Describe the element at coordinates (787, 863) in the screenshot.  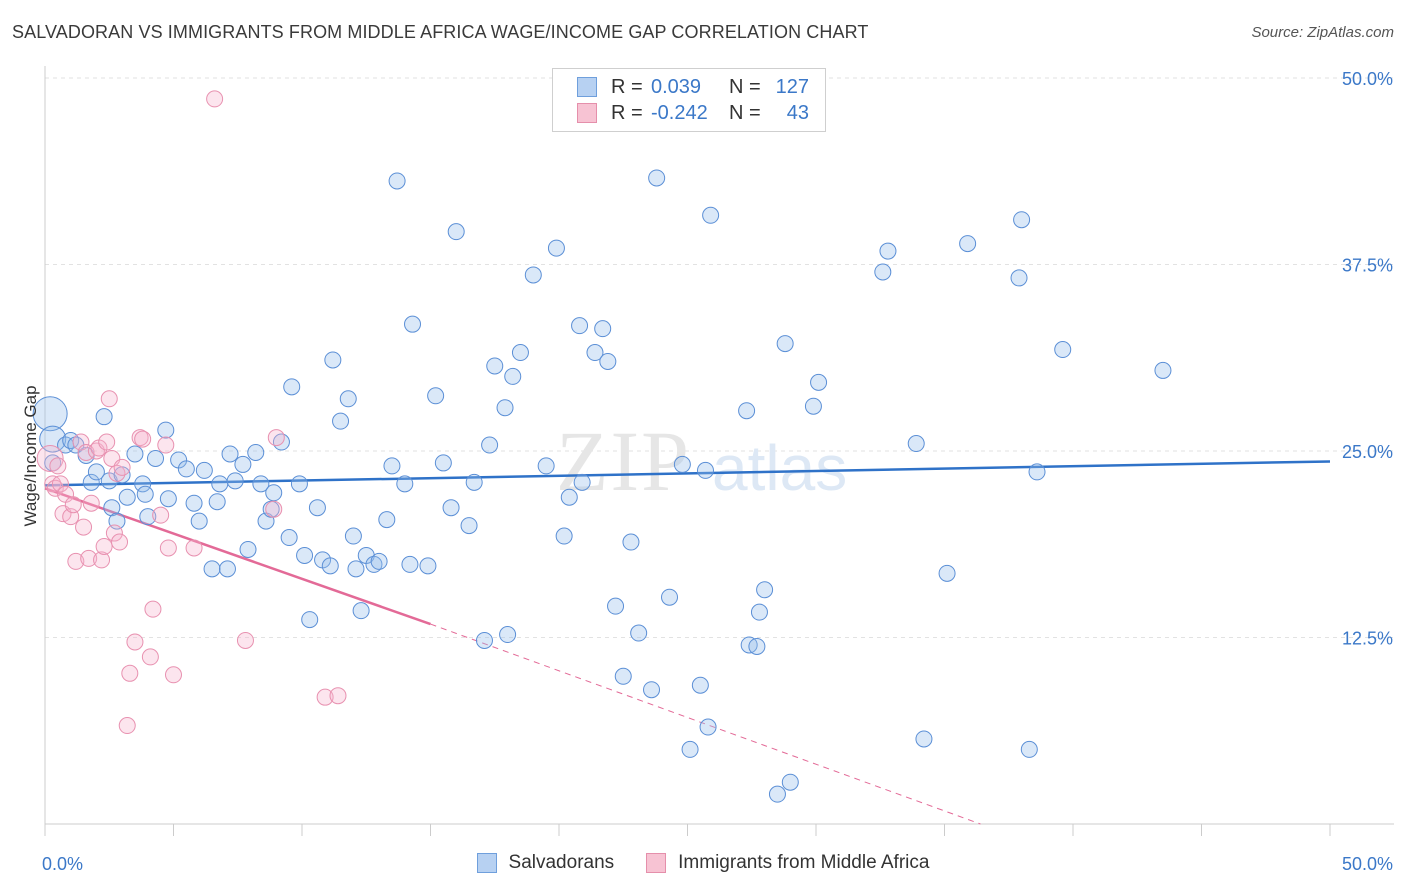
I see `legend-item-middle-africa: Immigrants from Middle Africa` at that location.